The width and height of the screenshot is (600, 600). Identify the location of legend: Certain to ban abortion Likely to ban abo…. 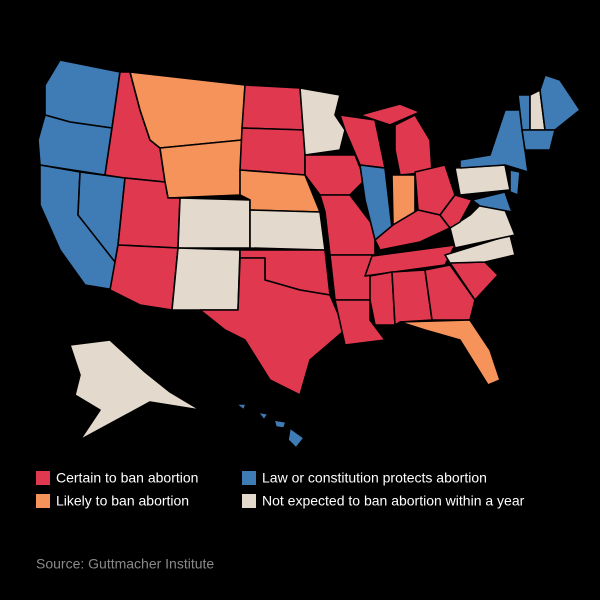
(280, 489).